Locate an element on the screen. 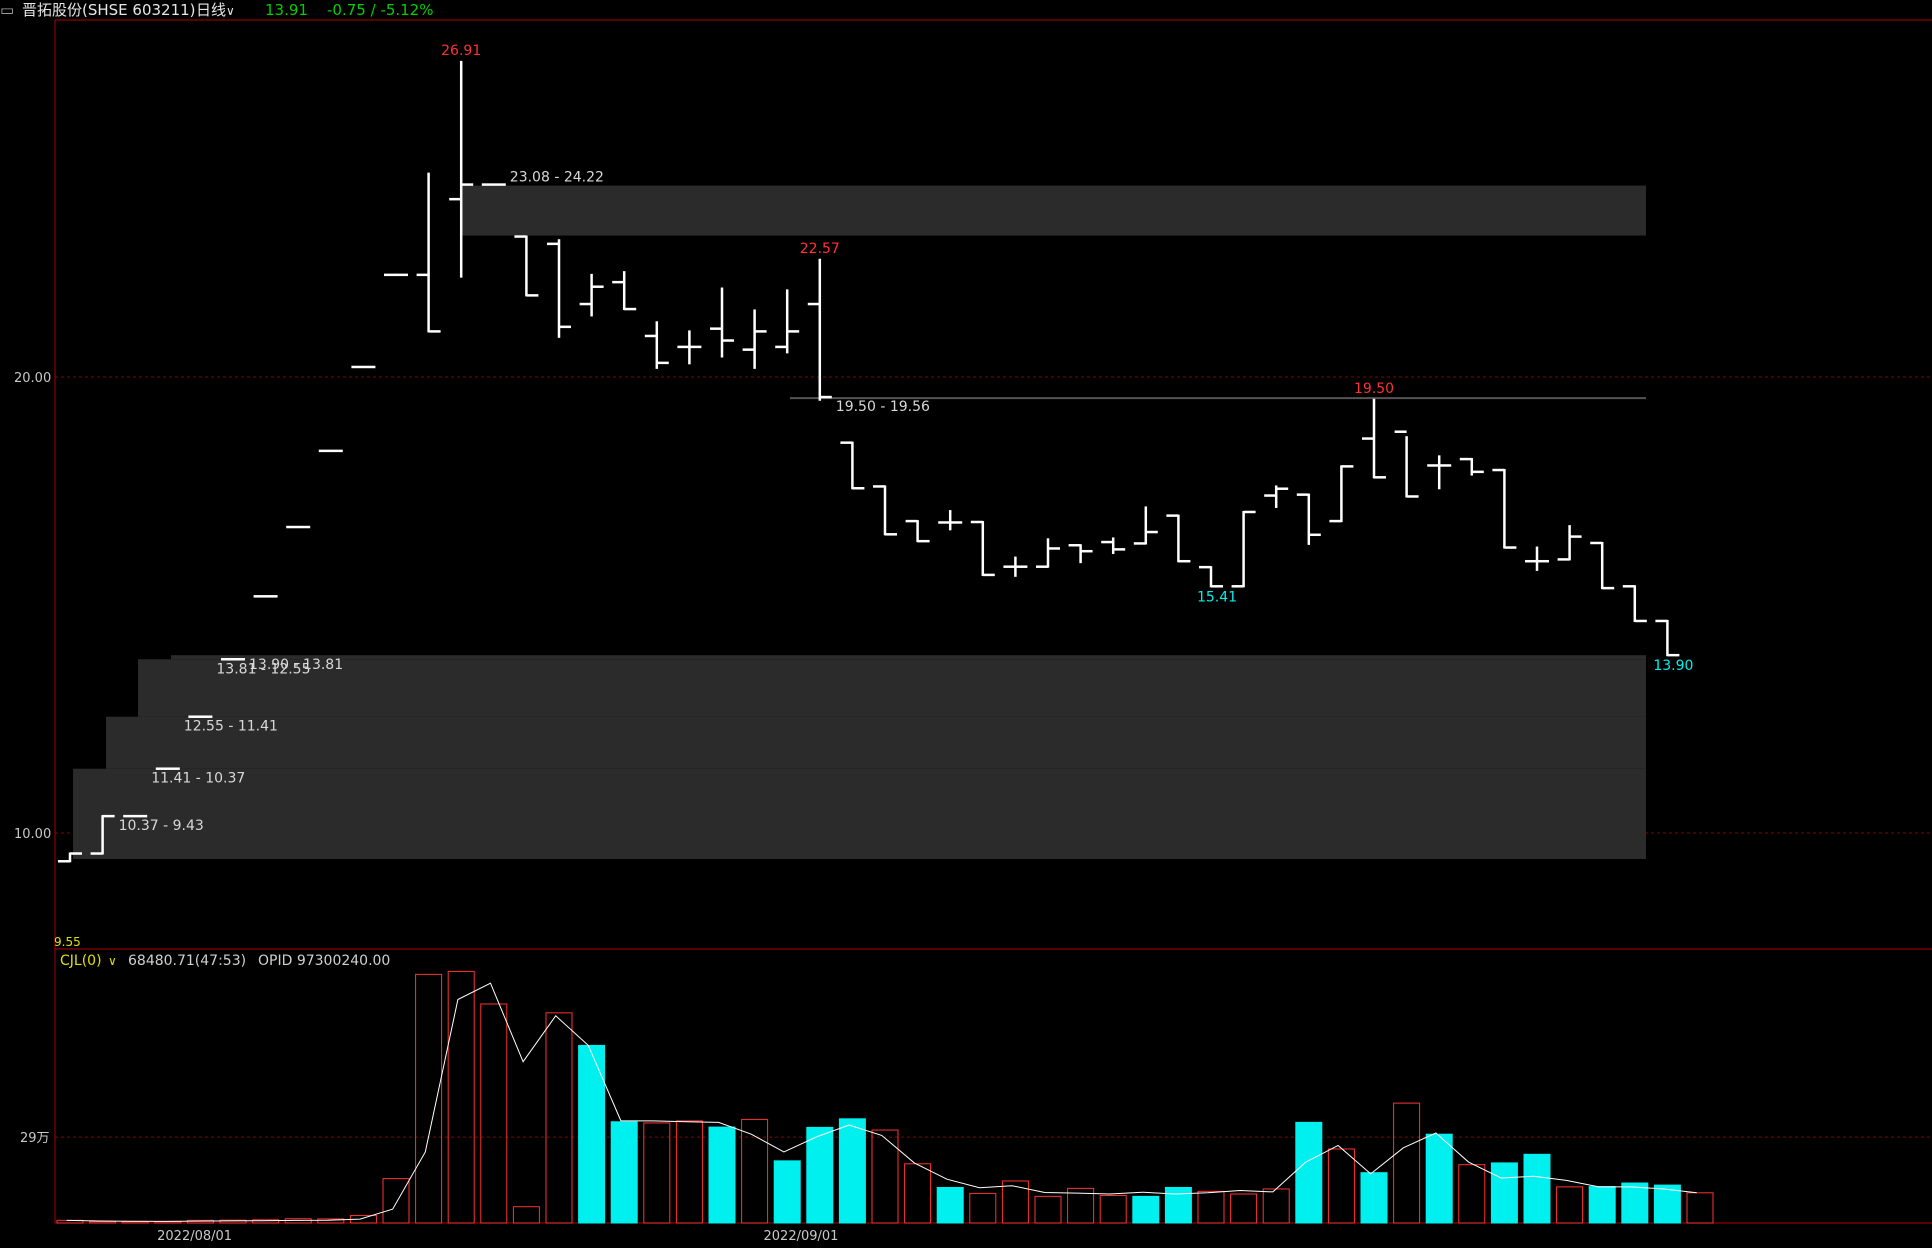 The width and height of the screenshot is (1932, 1248). period-selector: 日线∨ is located at coordinates (215, 10).